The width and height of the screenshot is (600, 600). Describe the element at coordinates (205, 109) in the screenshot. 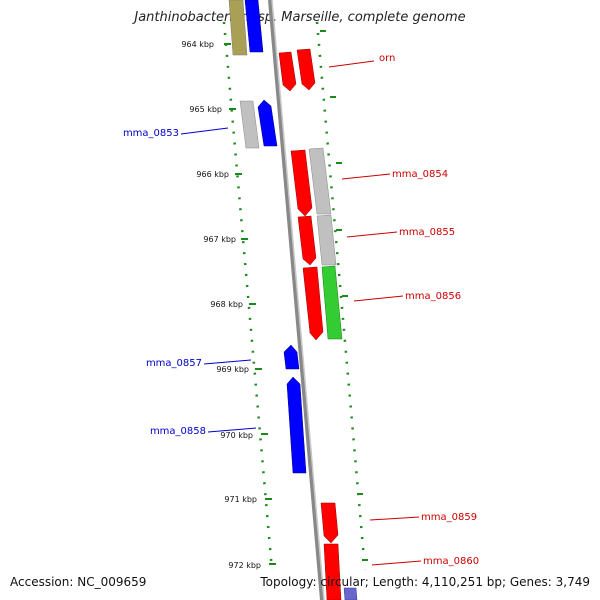

I see `tick-label: 965 kbp` at that location.